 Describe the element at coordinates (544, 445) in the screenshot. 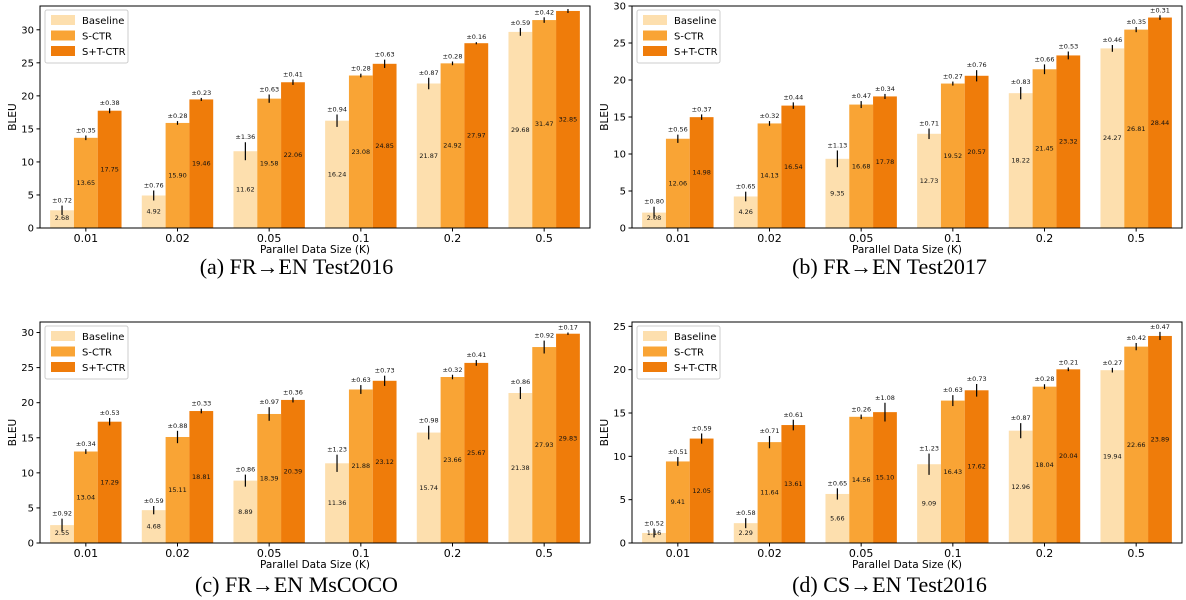

I see `bar-s-ctr-0.5` at that location.